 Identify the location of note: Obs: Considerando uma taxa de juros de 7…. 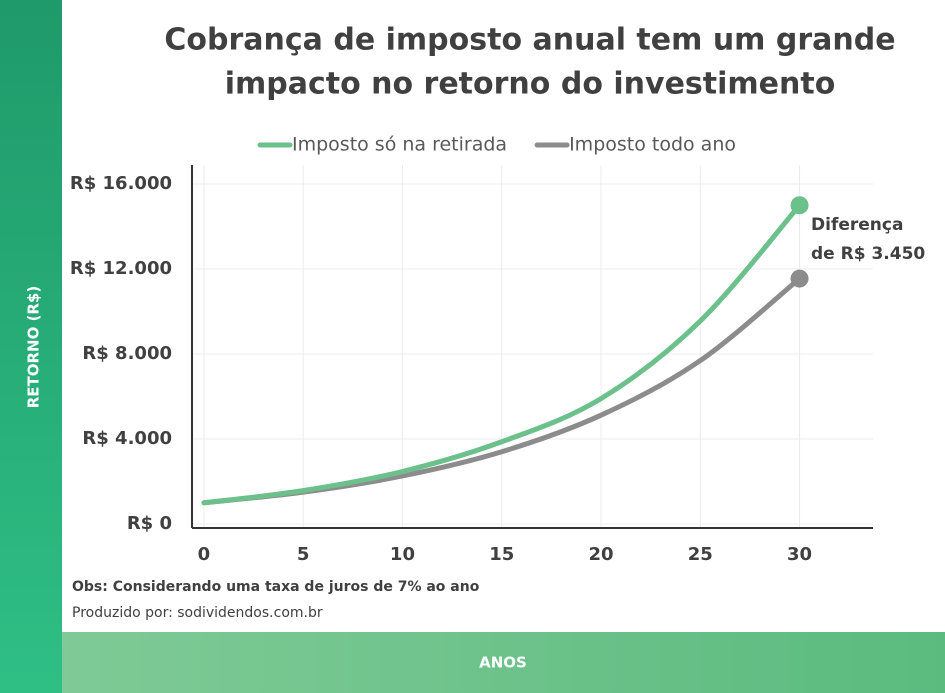
(276, 587).